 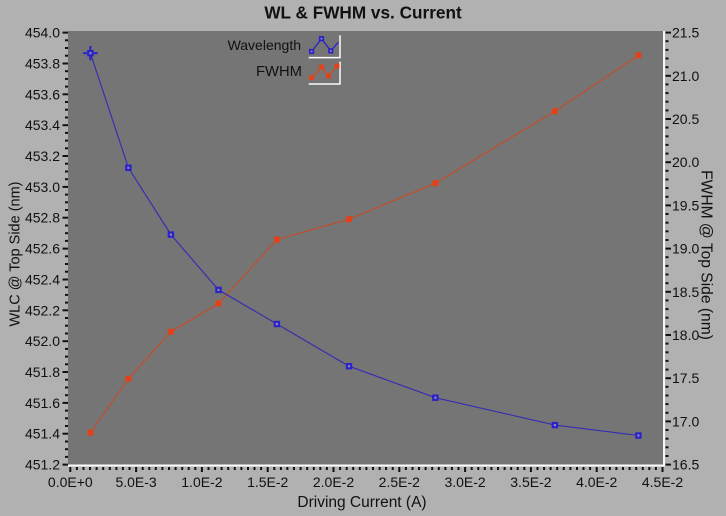 What do you see at coordinates (42, 187) in the screenshot?
I see `svg-text: 453.0` at bounding box center [42, 187].